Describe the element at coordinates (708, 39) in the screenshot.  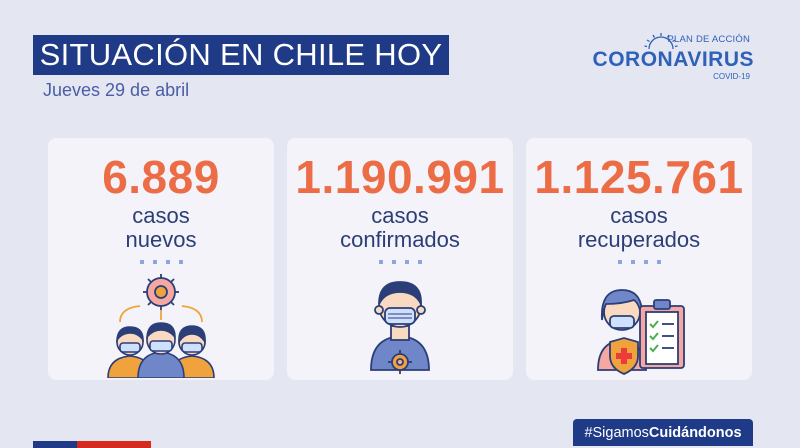
I see `logo-plan-text: PLAN DE ACCIÓN` at that location.